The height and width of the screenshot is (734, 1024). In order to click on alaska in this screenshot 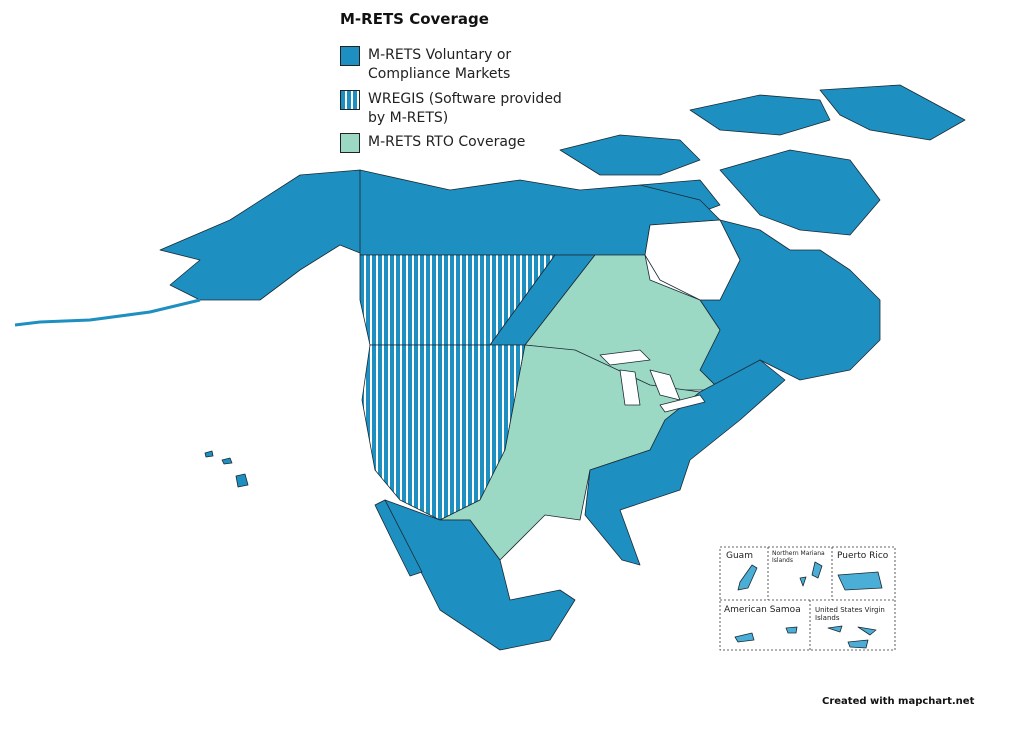, I will do `click(262, 235)`.